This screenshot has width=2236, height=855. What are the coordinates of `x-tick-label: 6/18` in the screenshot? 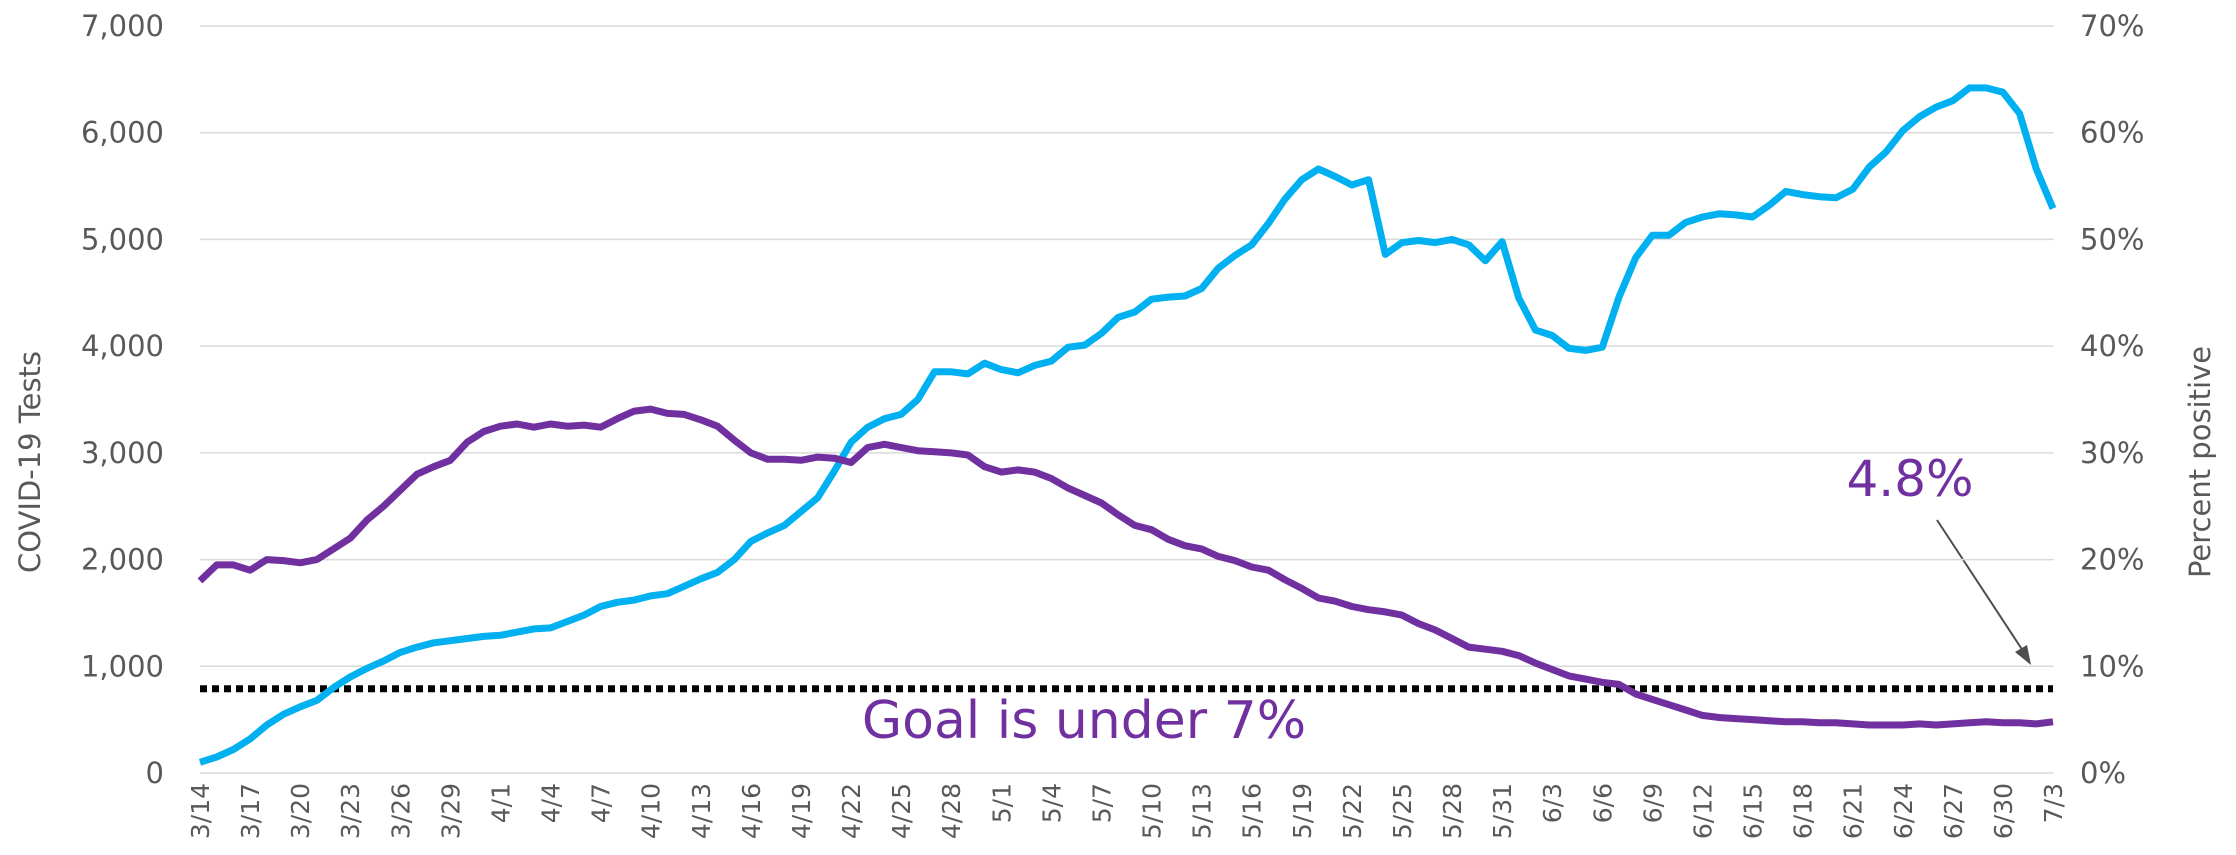 It's located at (1803, 811).